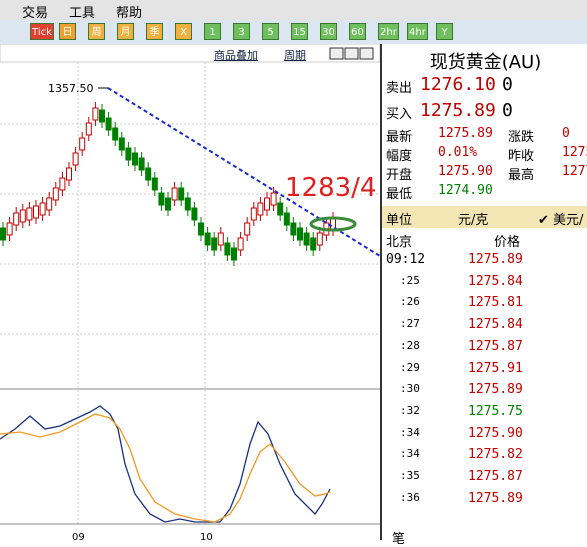 The image size is (587, 547). What do you see at coordinates (465, 171) in the screenshot?
I see `stat-value: 1275.90` at bounding box center [465, 171].